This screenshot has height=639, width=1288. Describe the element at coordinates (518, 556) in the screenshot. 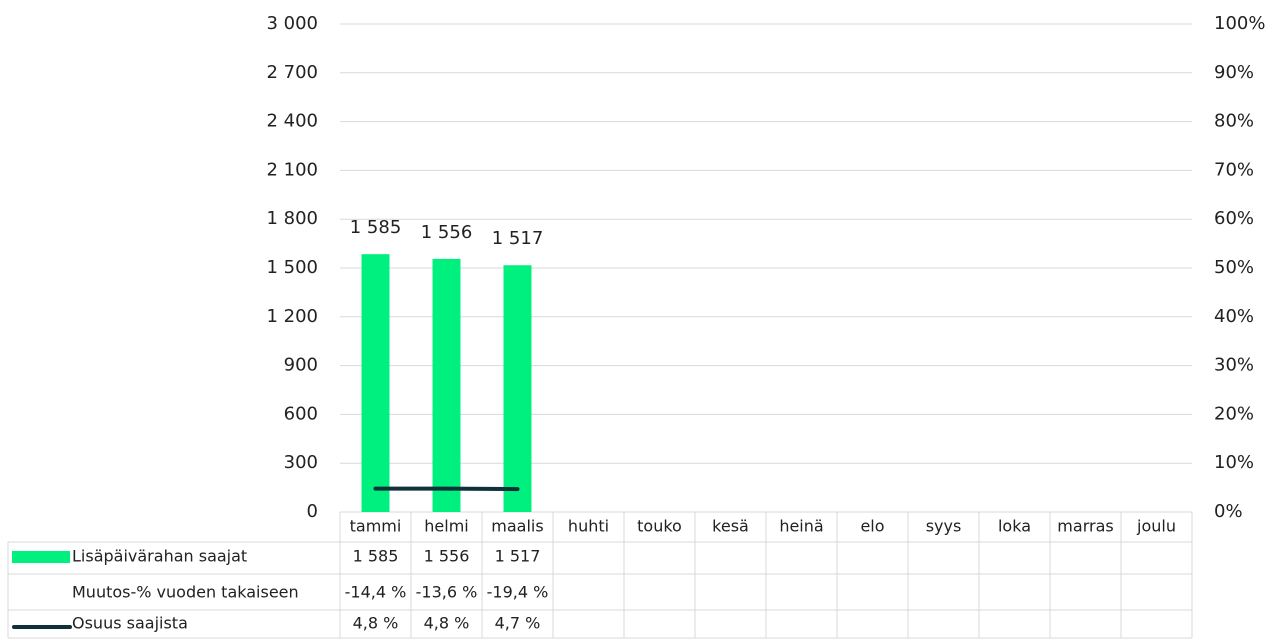

I see `table-cell: 1 517` at that location.